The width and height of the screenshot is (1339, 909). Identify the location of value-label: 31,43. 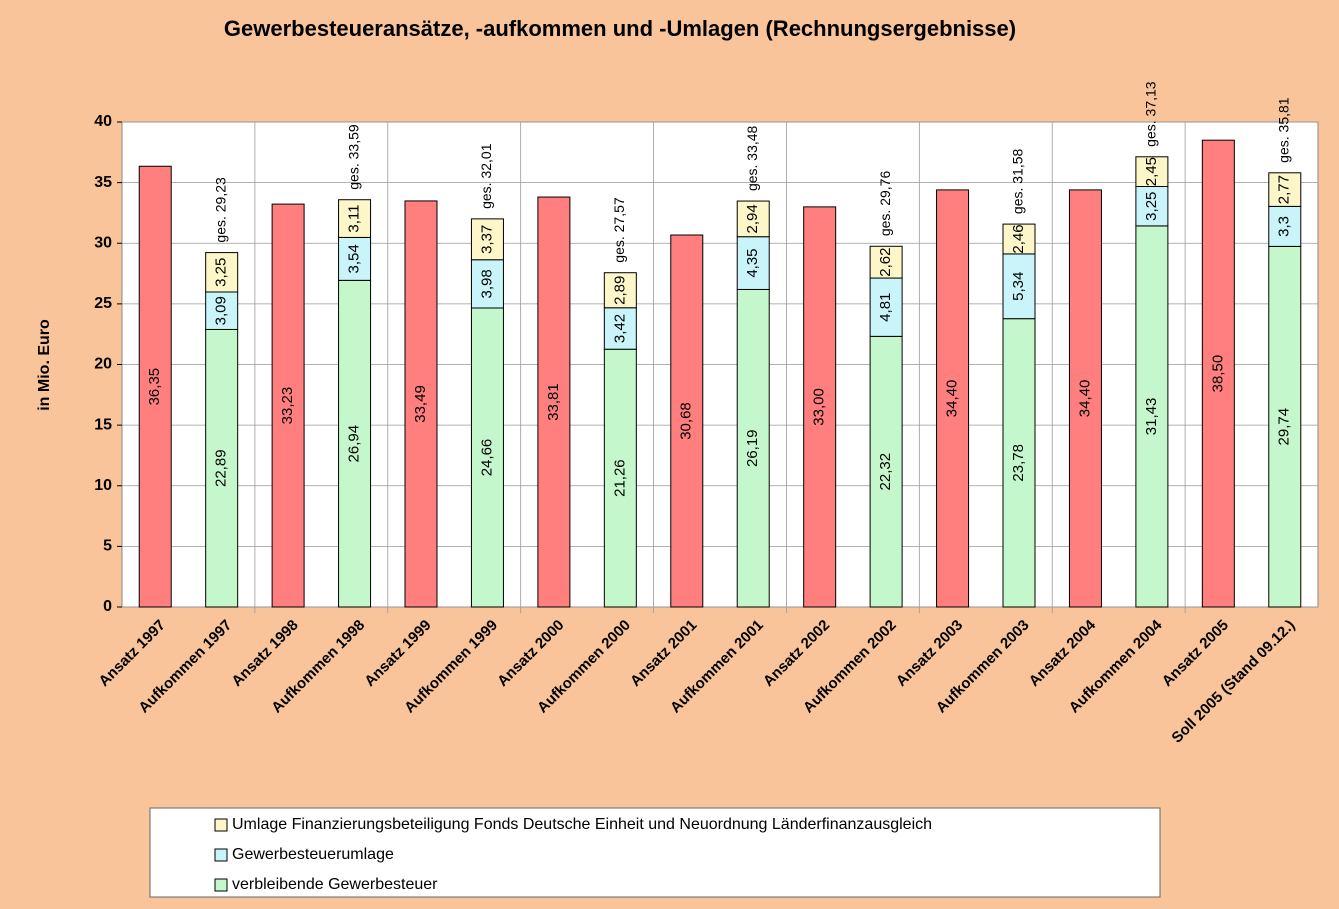
(1151, 417).